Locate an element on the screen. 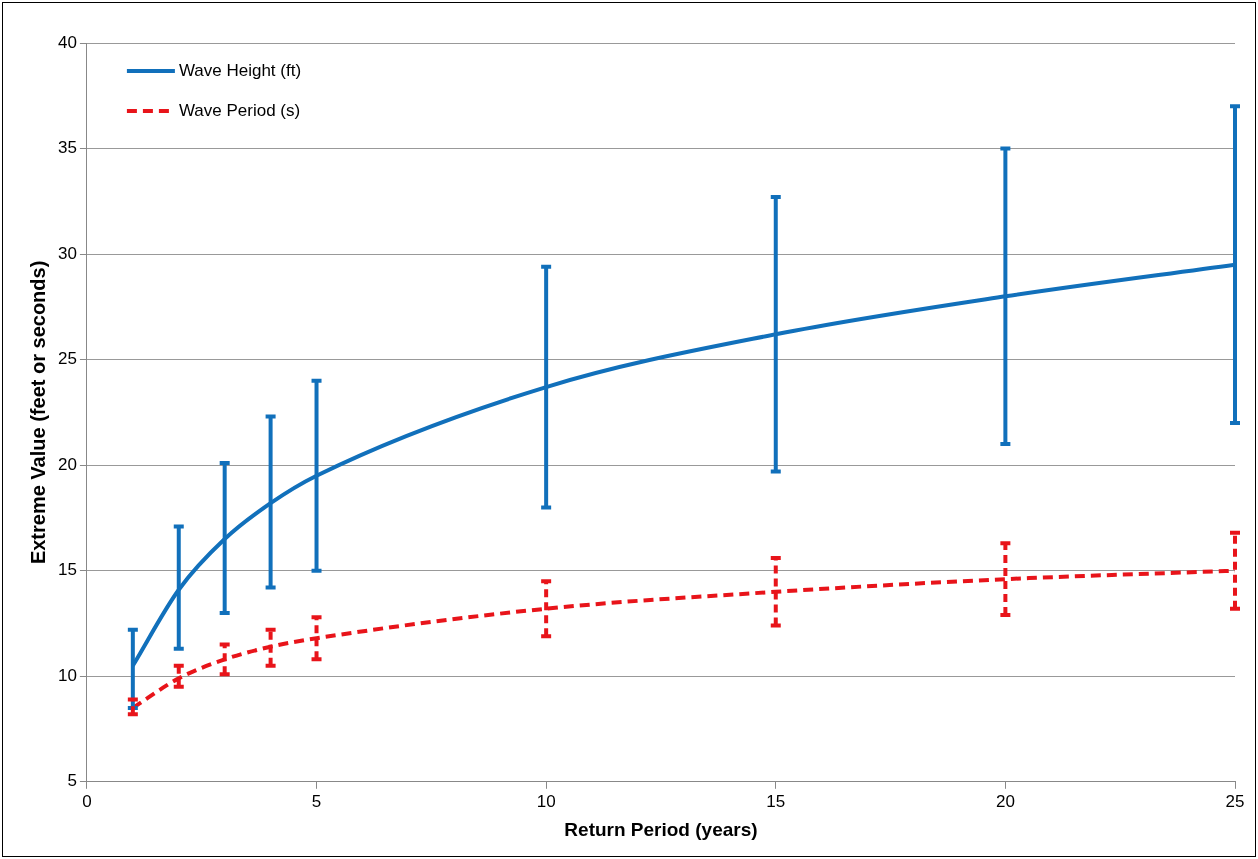 This screenshot has height=859, width=1258. y-tick-label: 25 is located at coordinates (67, 359).